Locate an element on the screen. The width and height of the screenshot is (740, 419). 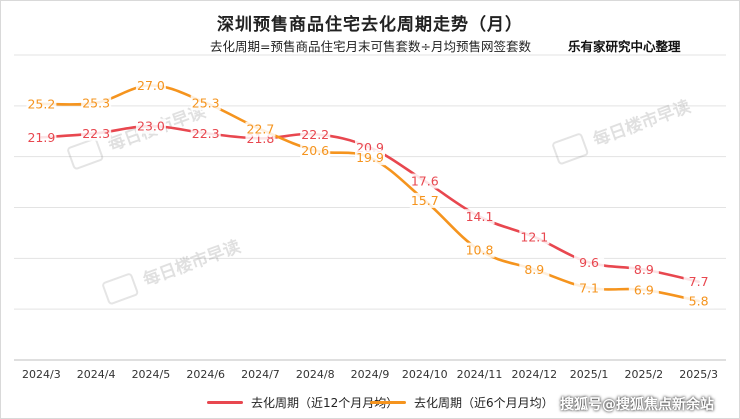
x-tick-label: 2024/5 is located at coordinates (151, 374).